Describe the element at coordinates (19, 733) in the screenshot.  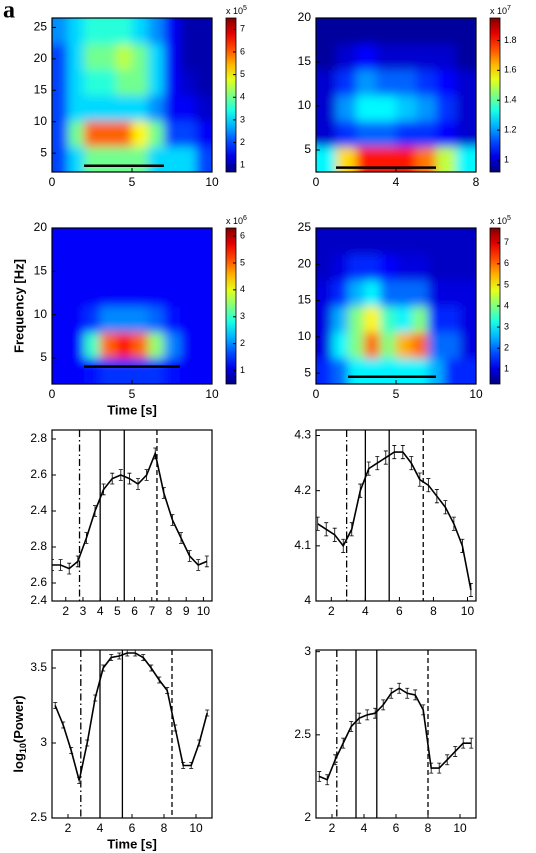
I see `y-axis-label: log10(Power)` at that location.